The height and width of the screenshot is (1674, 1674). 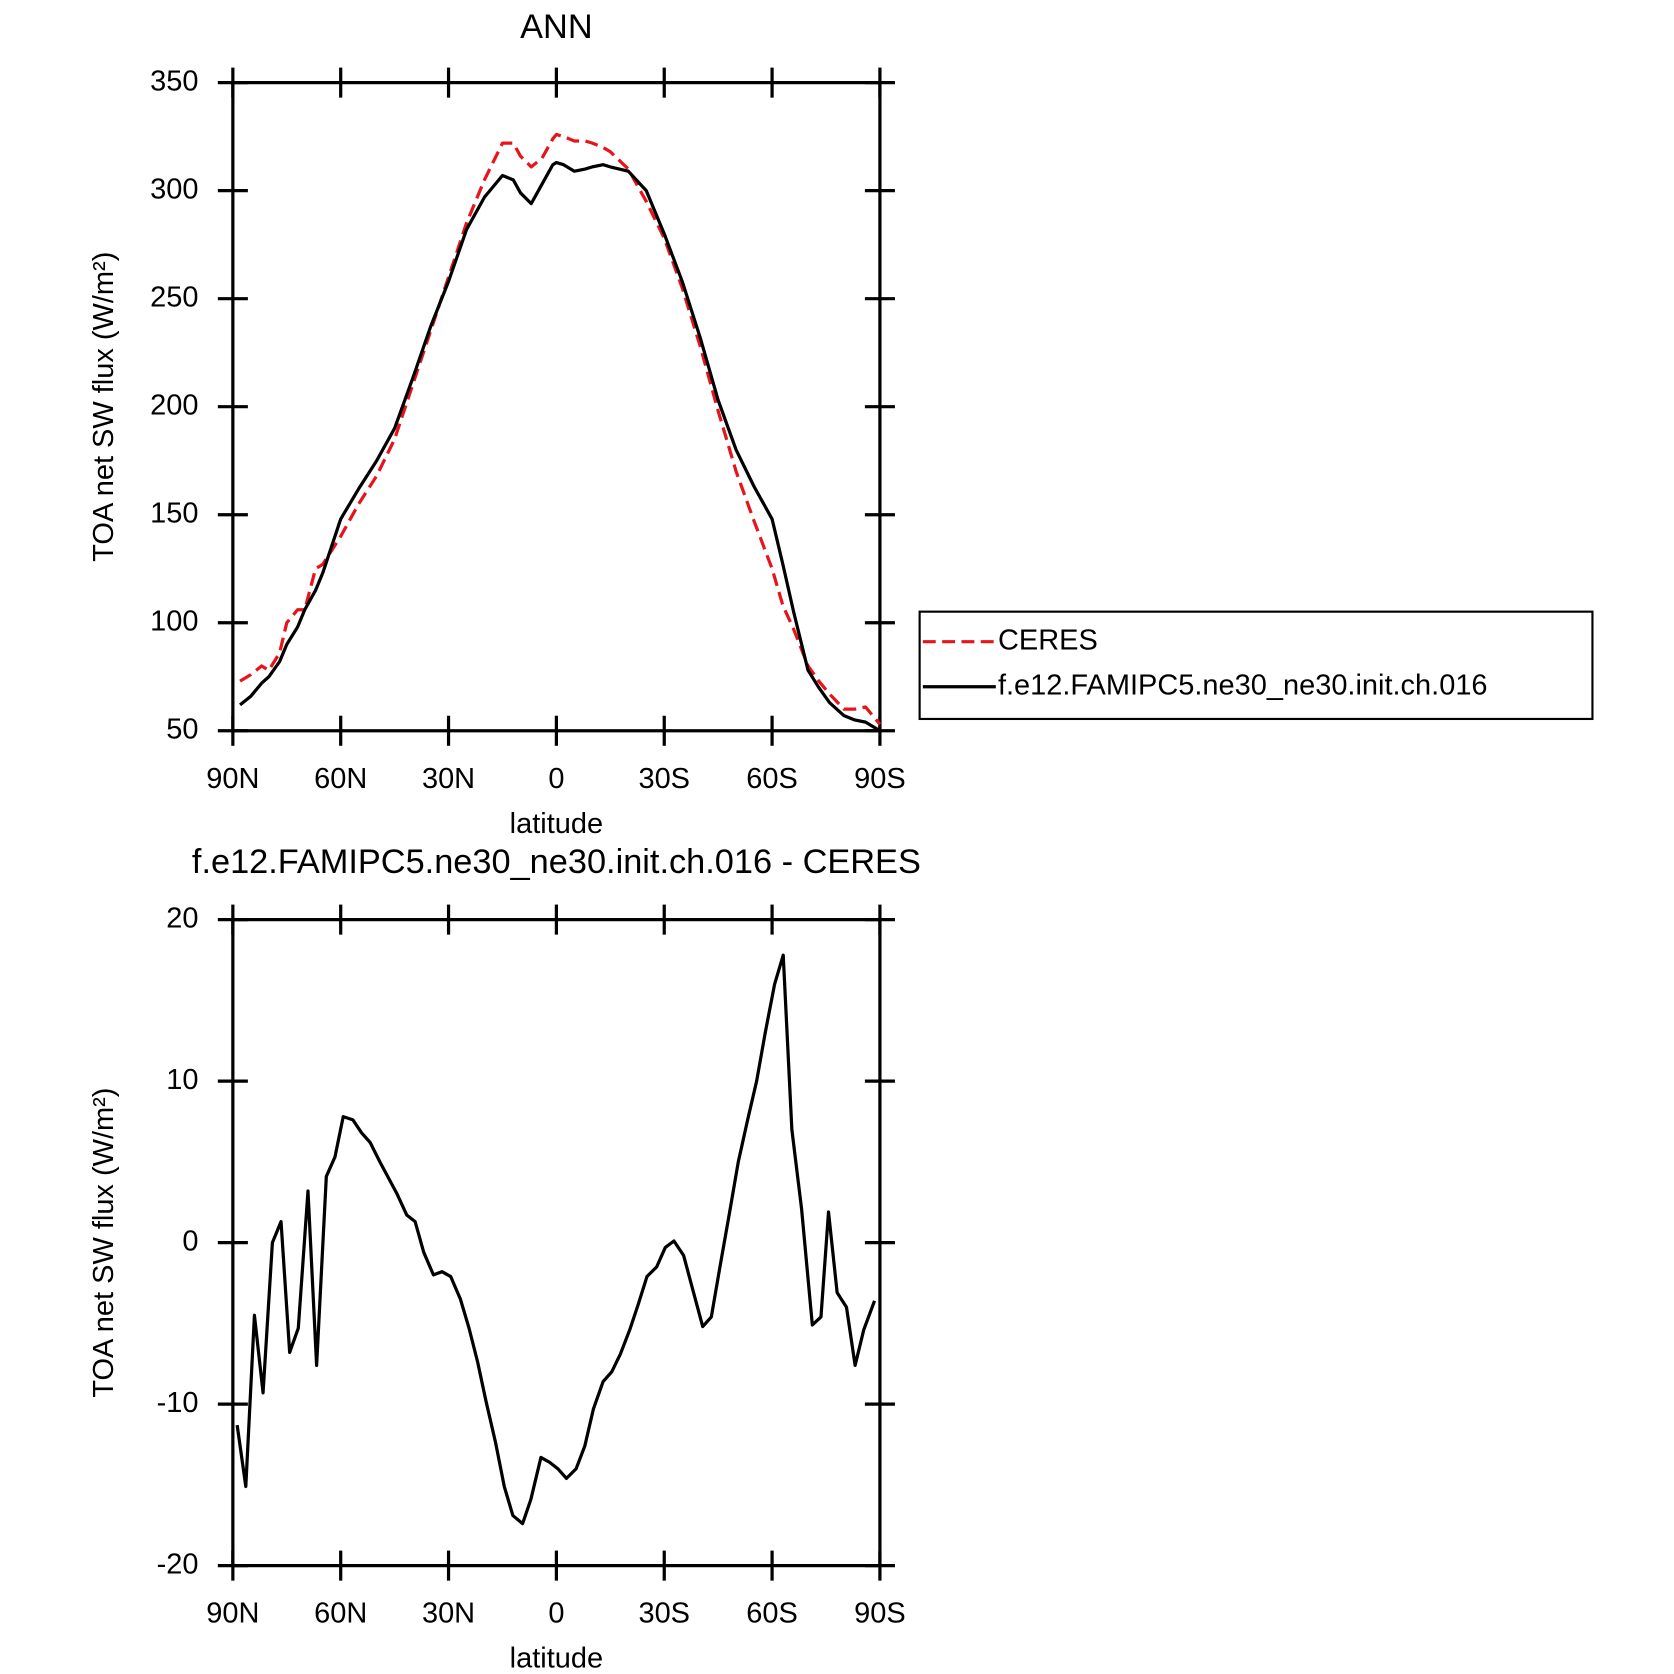 What do you see at coordinates (174, 189) in the screenshot?
I see `y-tick-label: 300` at bounding box center [174, 189].